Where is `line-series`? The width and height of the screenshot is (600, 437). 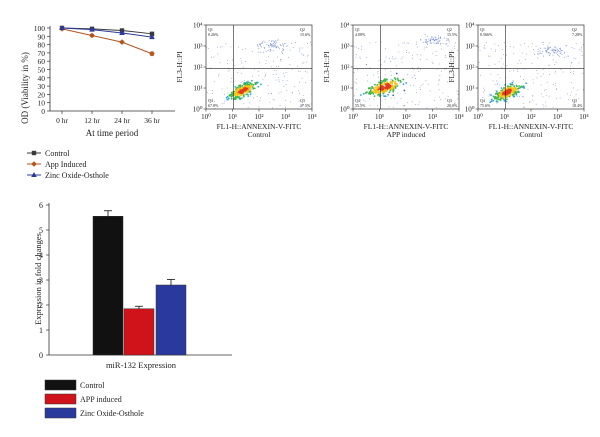
line-series is located at coordinates (107, 32).